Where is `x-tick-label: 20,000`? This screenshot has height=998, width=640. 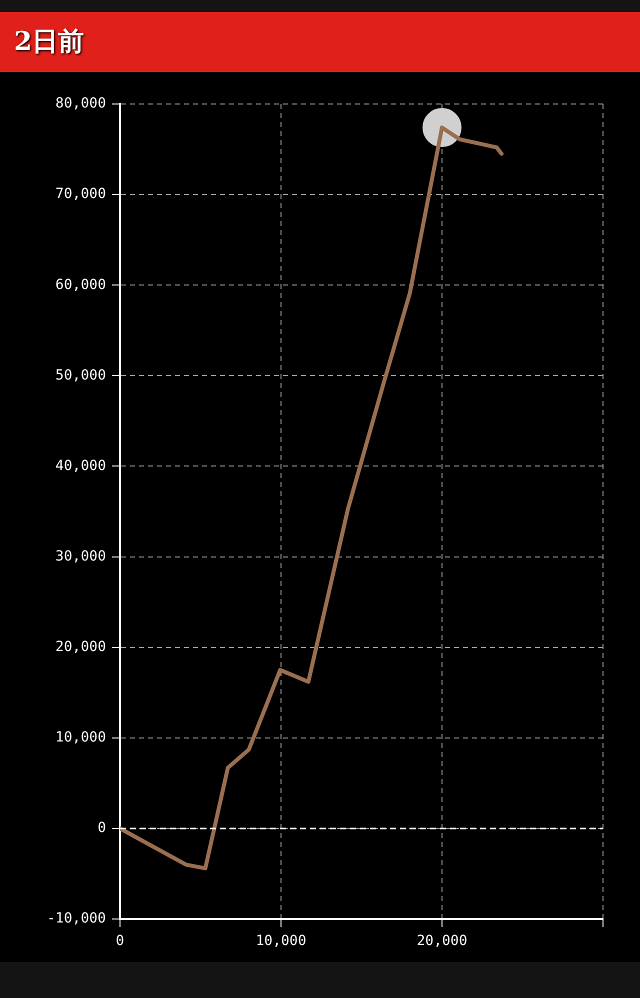
x-tick-label: 20,000 is located at coordinates (442, 941).